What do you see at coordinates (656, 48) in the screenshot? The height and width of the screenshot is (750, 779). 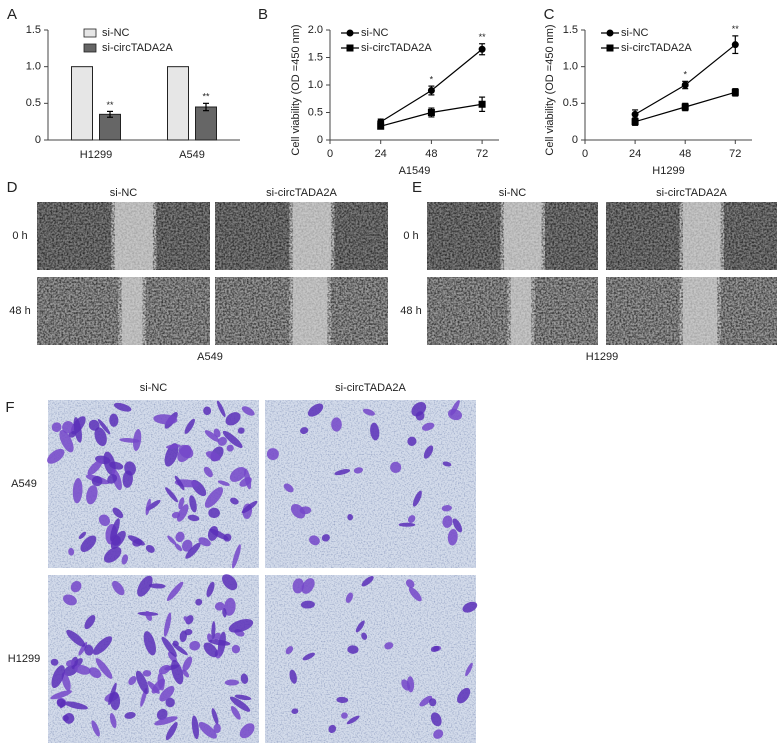 I see `legend-label: si-circTADA2A` at bounding box center [656, 48].